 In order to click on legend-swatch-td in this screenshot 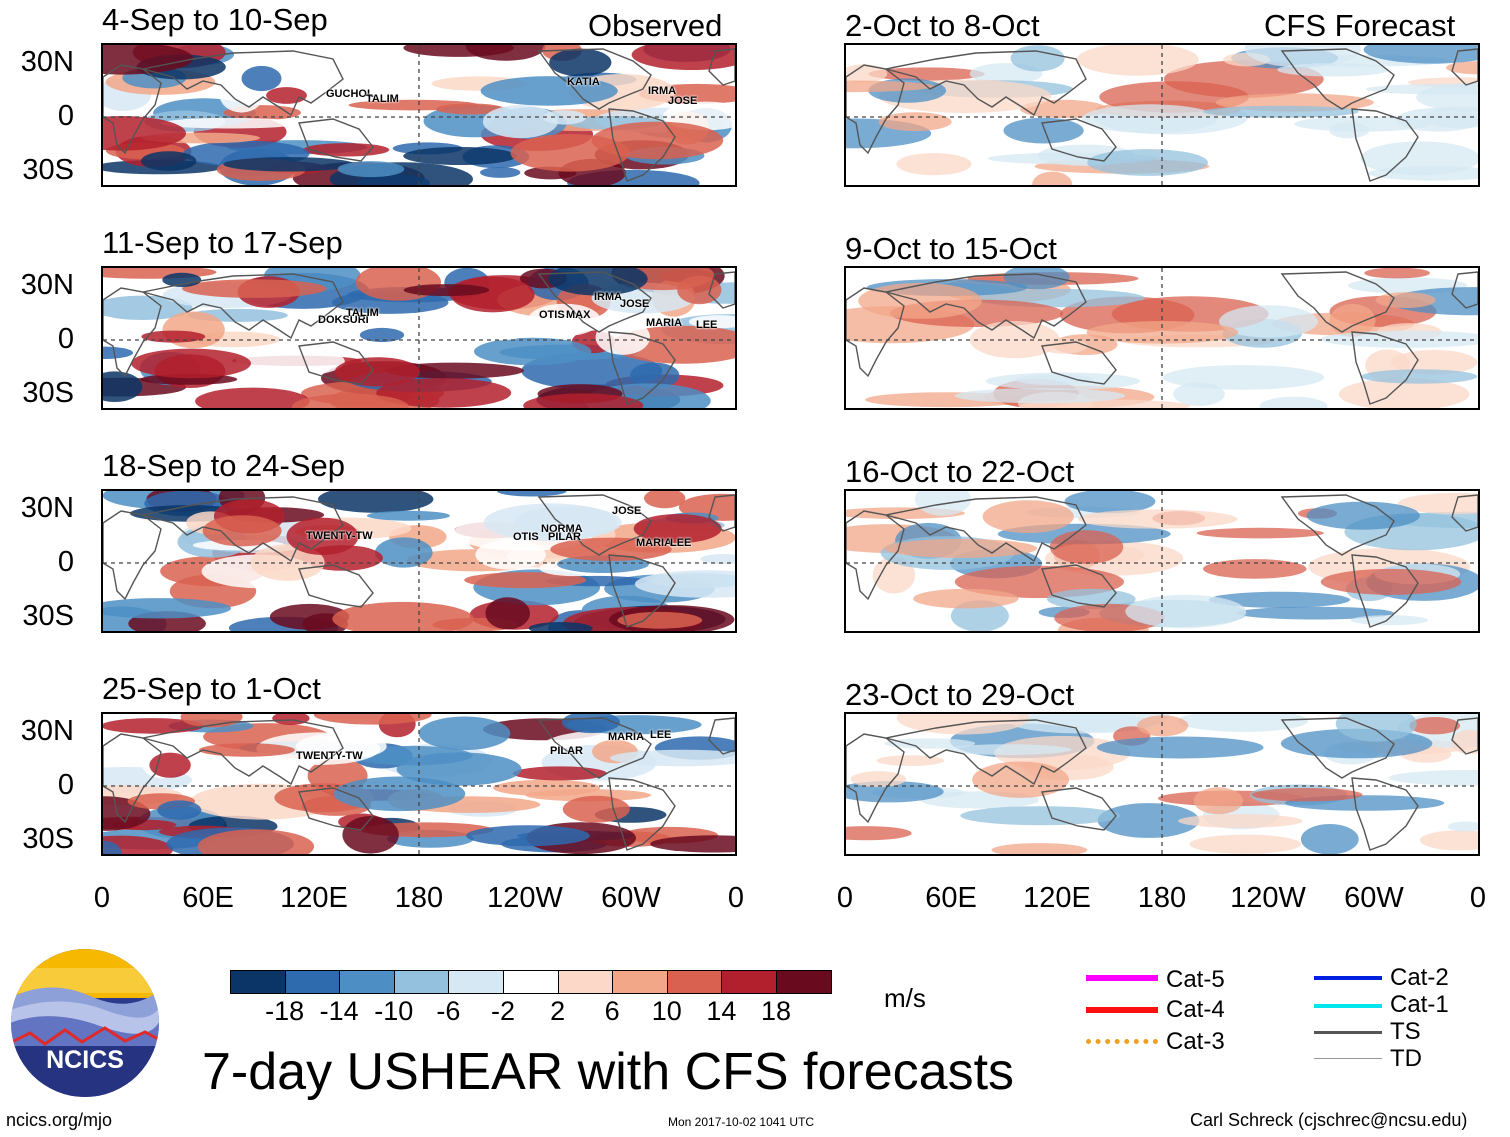, I will do `click(1348, 1058)`.